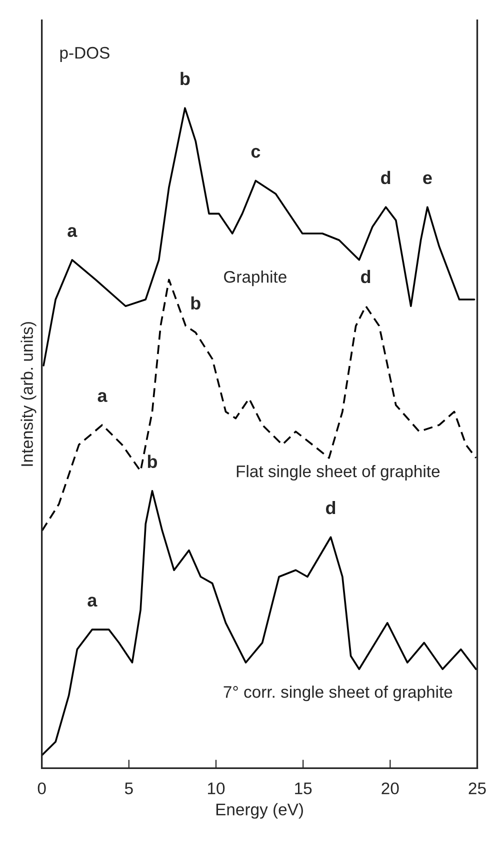 The width and height of the screenshot is (492, 846). Describe the element at coordinates (42, 788) in the screenshot. I see `x-tick-label: 0` at that location.